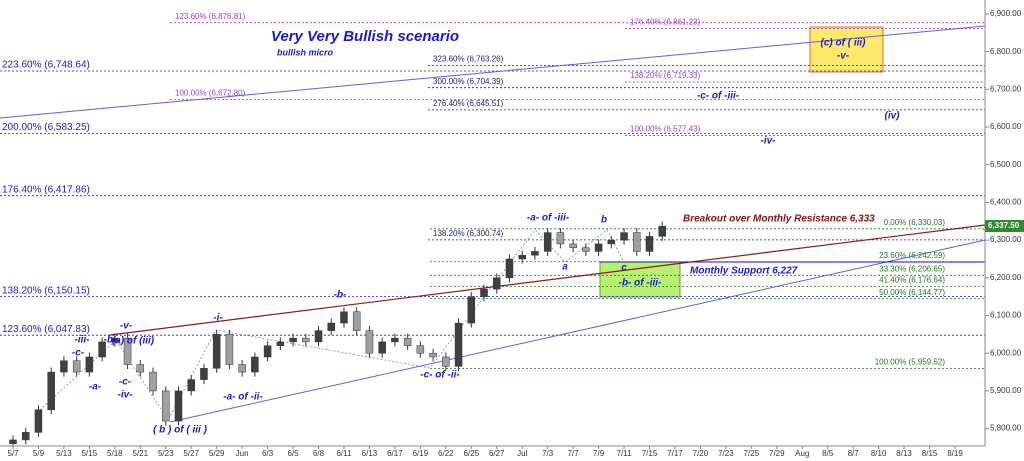  I want to click on y-tick-label: 6,300.00, so click(1006, 239).